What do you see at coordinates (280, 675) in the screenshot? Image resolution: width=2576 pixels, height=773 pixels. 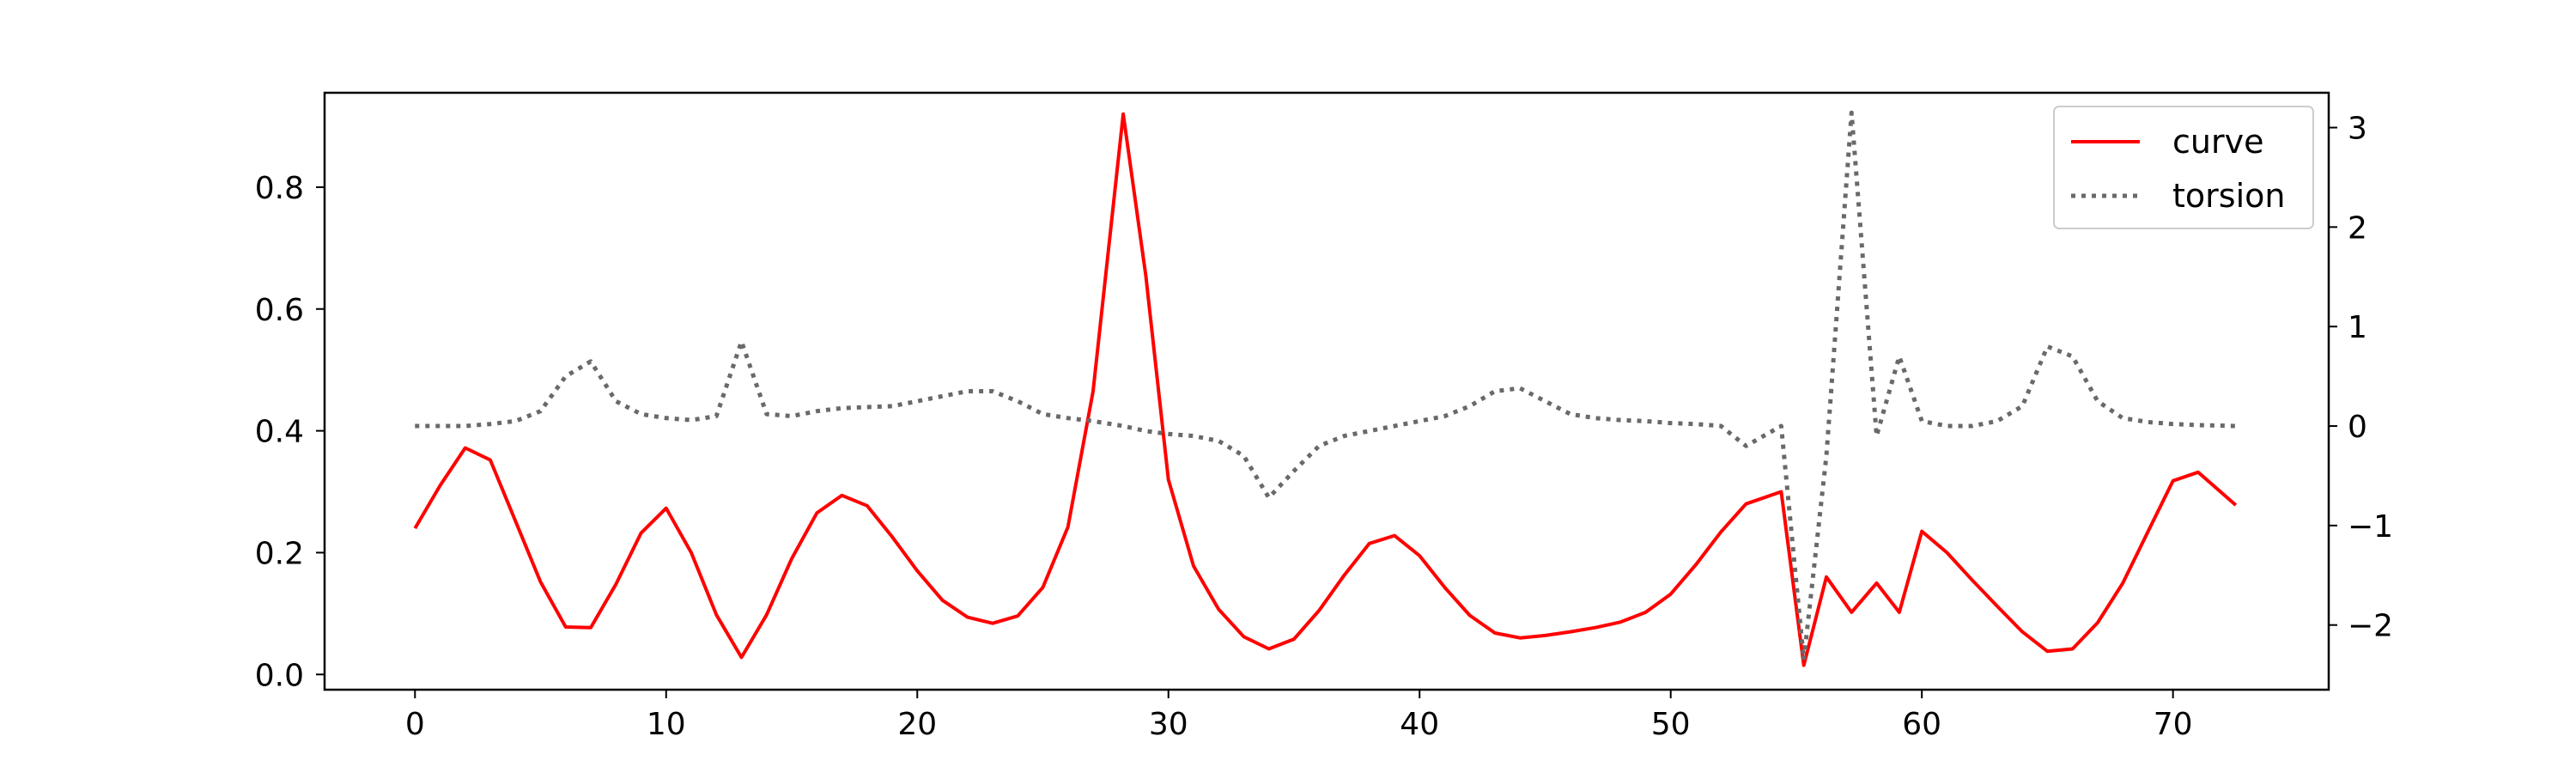 I see `left-y-tick-label: 0.0` at bounding box center [280, 675].